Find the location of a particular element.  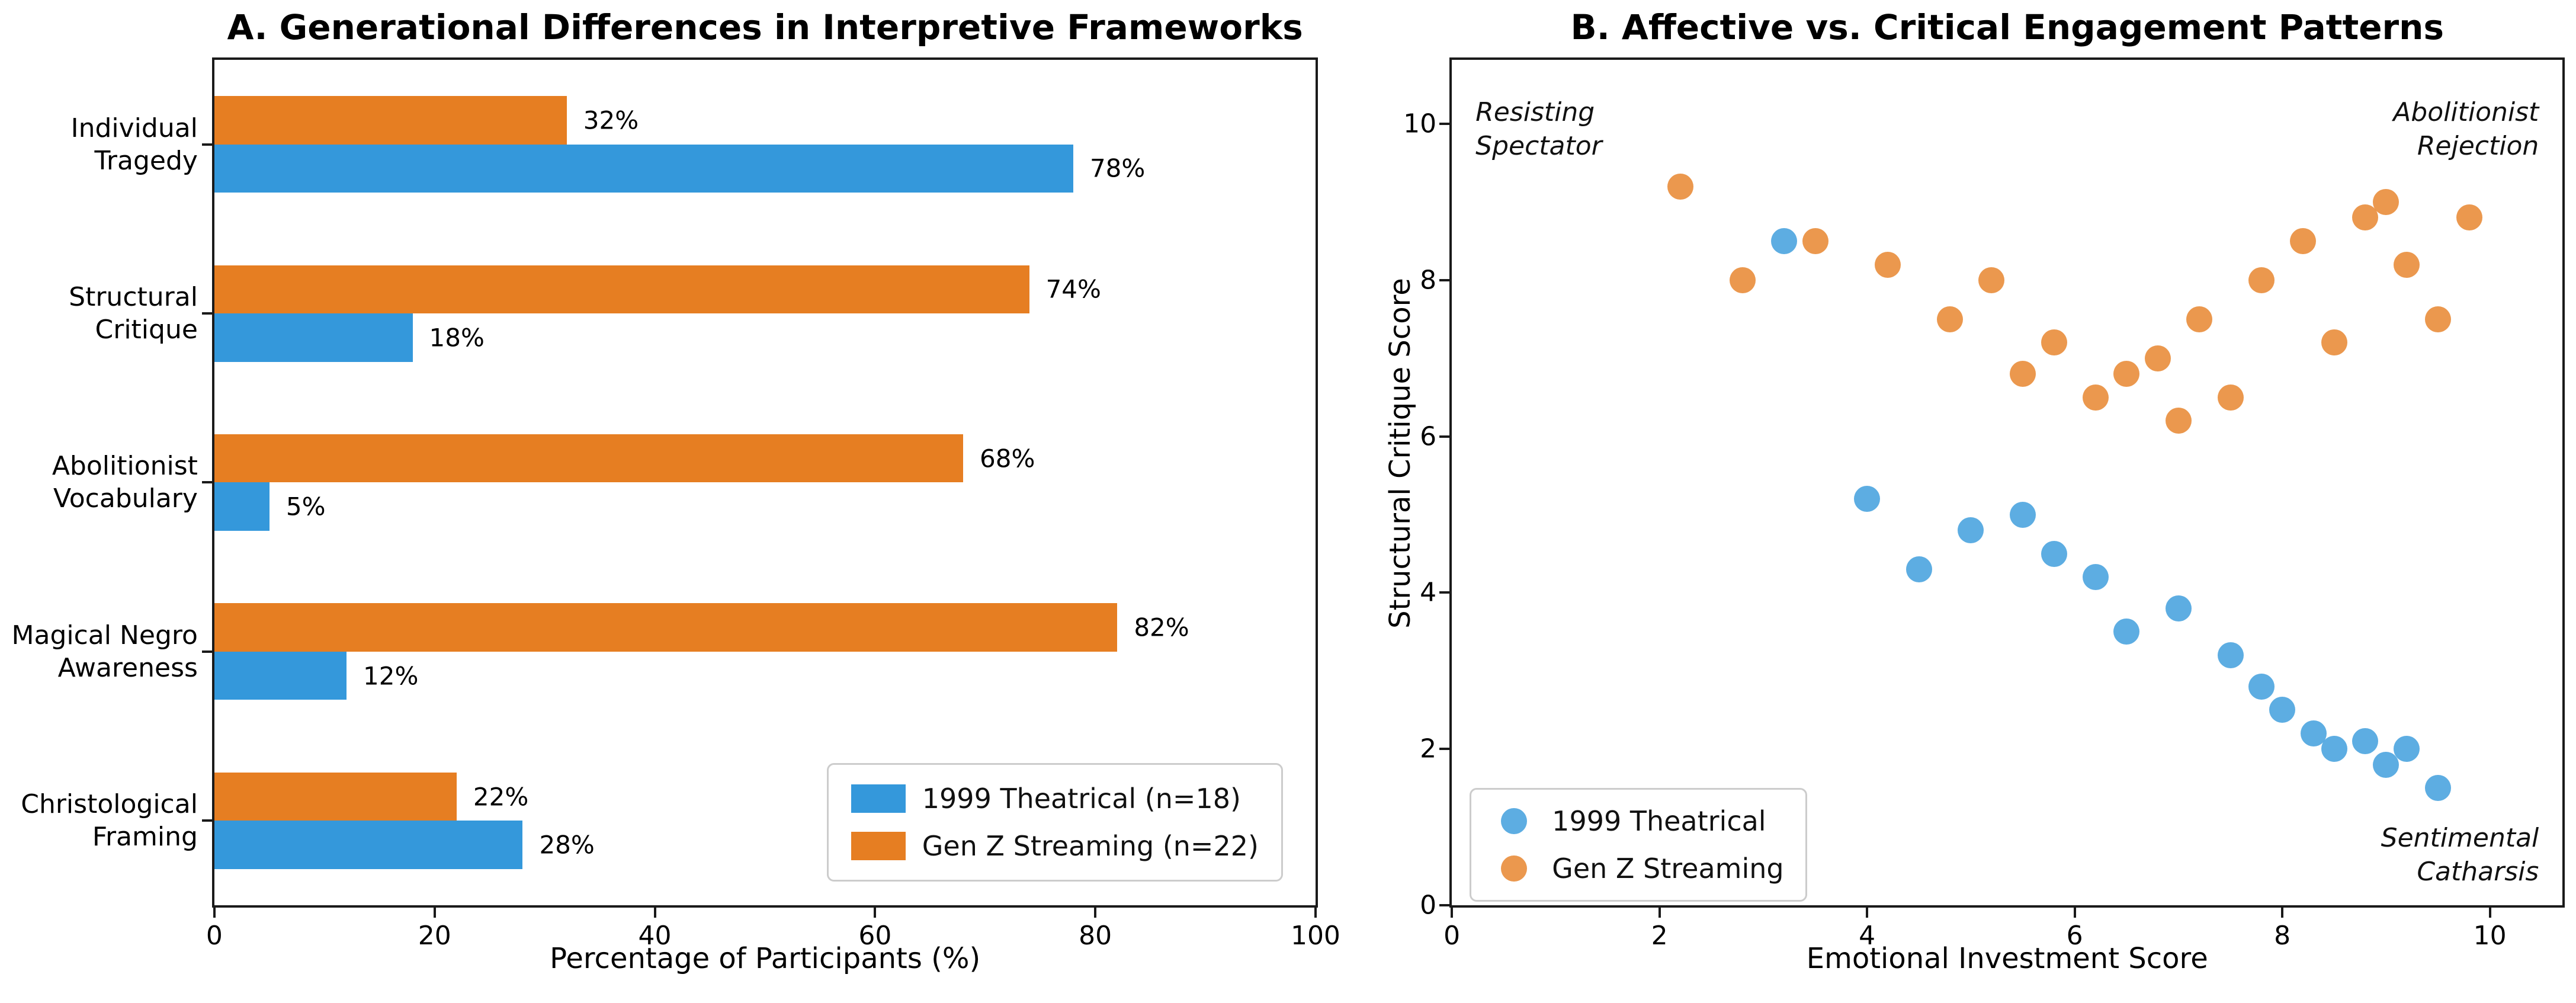

y-tick-label: 10 is located at coordinates (1420, 123).